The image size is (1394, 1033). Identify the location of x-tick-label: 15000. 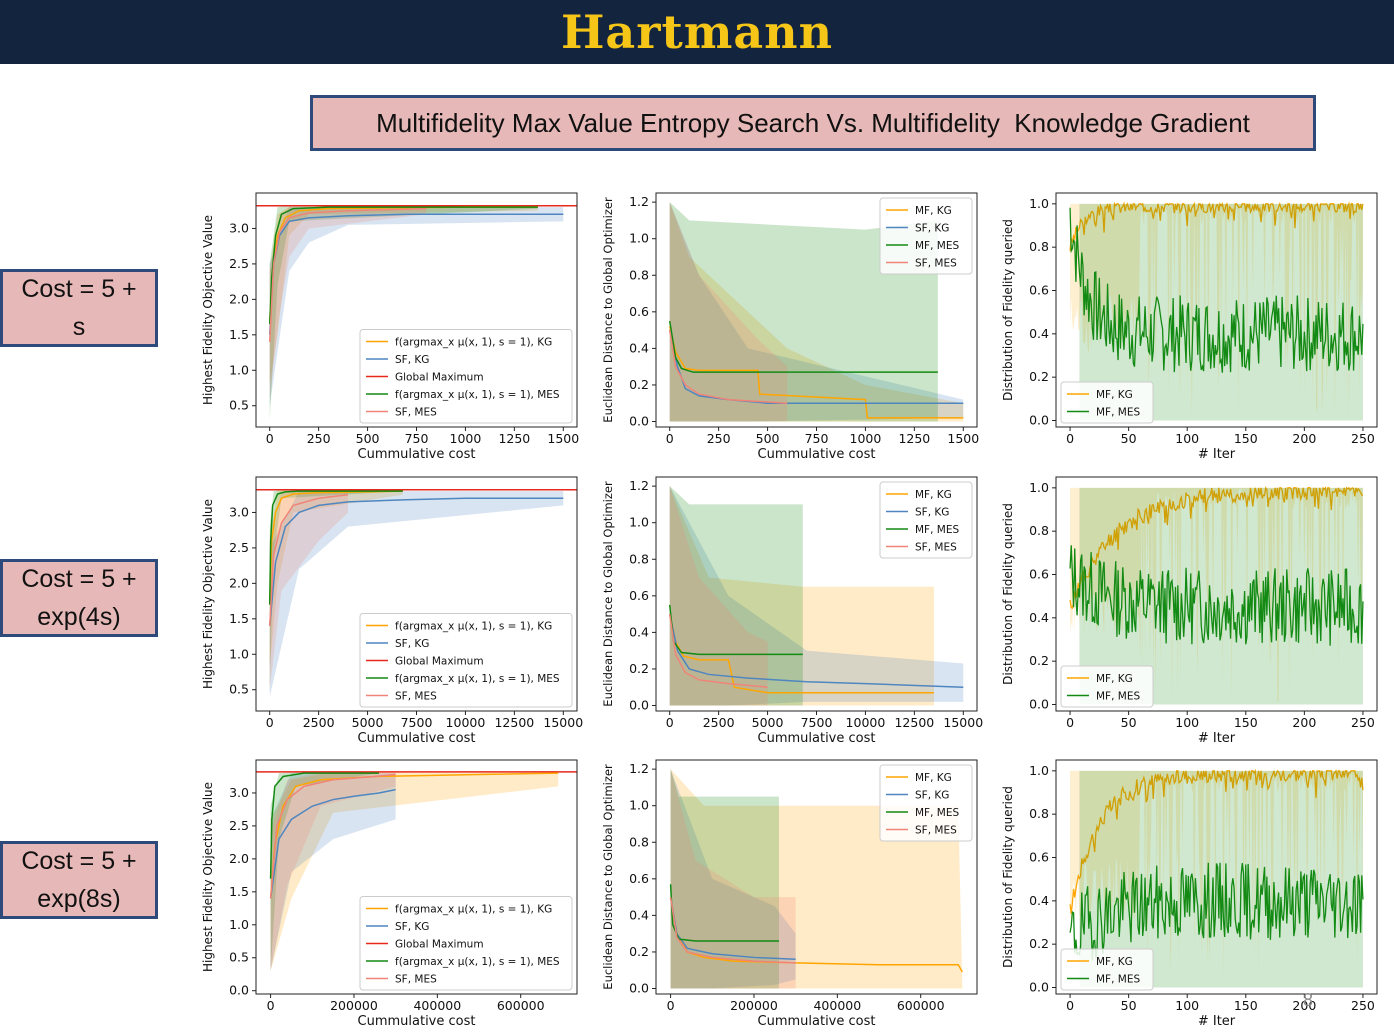
(563, 722).